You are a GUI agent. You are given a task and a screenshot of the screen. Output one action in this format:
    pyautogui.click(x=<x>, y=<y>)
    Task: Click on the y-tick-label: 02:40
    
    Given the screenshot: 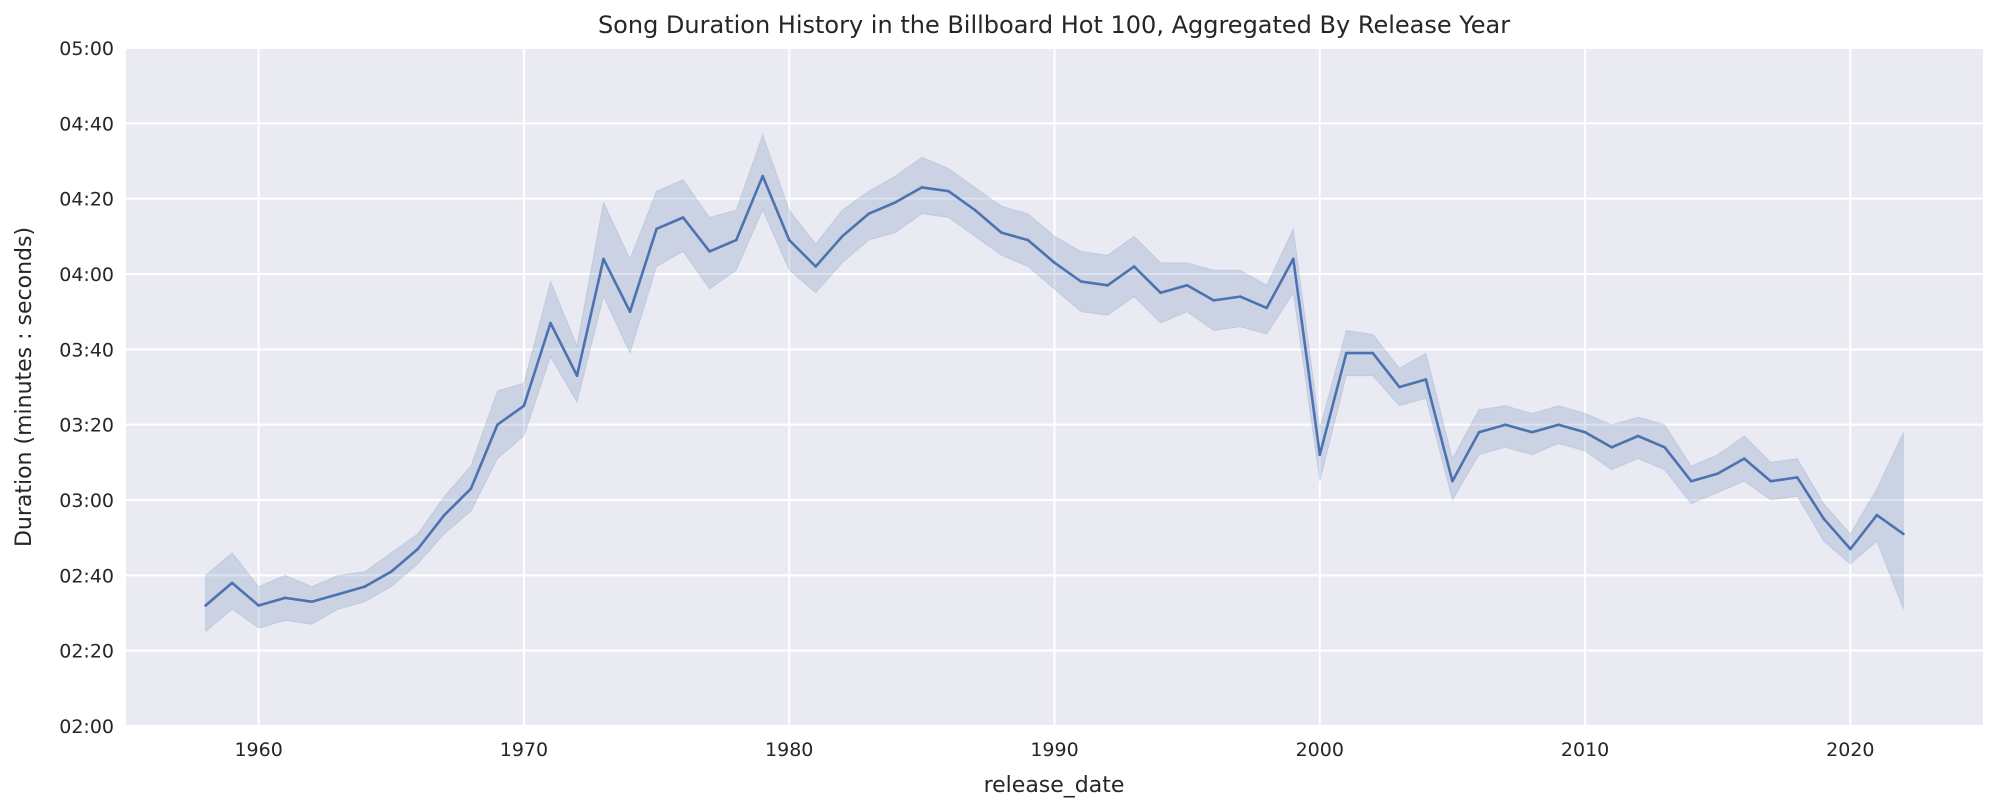 What is the action you would take?
    pyautogui.click(x=86, y=576)
    